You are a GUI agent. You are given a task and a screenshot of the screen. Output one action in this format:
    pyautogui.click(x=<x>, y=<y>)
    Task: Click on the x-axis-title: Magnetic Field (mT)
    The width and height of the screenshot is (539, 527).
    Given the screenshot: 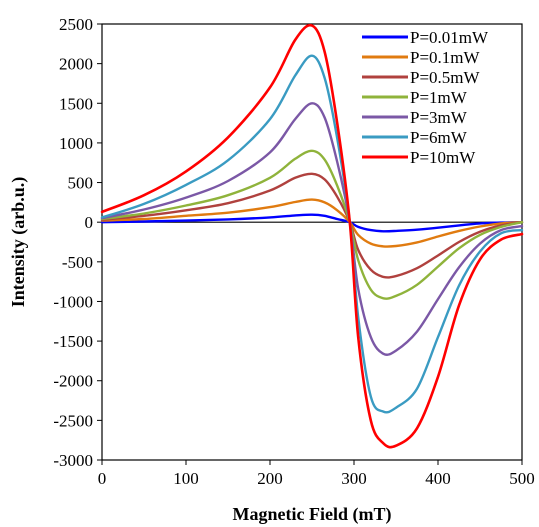 What is the action you would take?
    pyautogui.click(x=312, y=514)
    